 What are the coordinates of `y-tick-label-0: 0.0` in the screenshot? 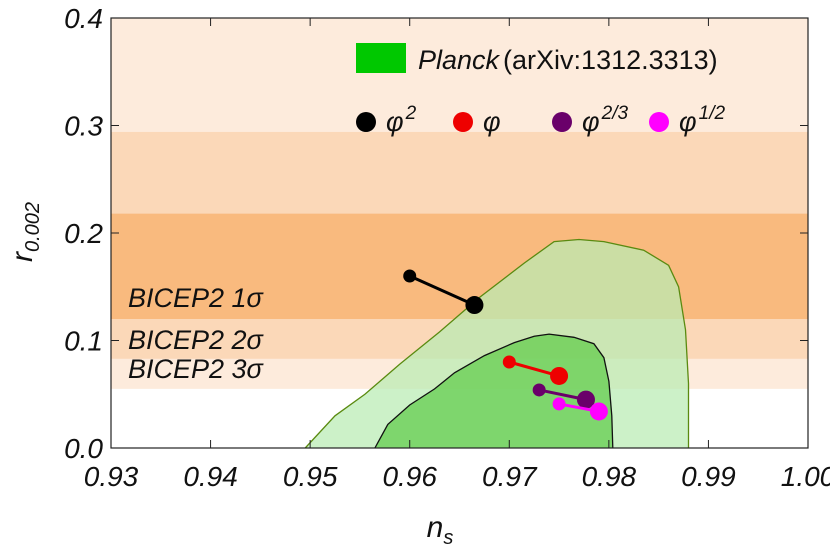 It's located at (83, 448).